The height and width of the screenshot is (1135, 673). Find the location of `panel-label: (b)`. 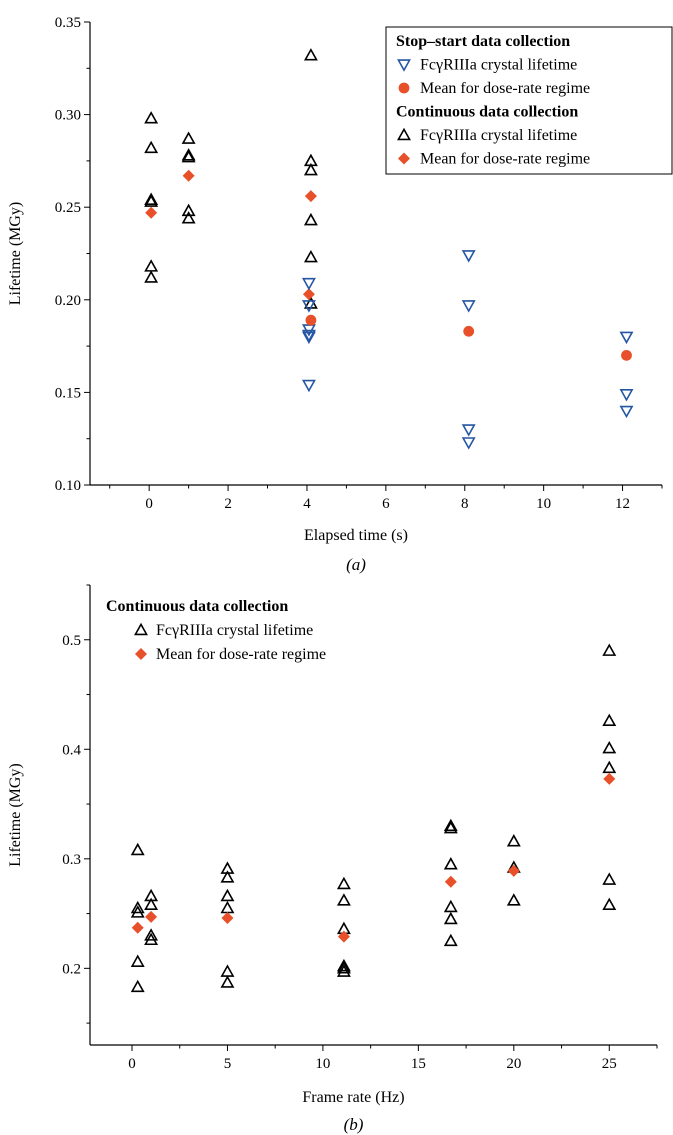

panel-label: (b) is located at coordinates (354, 1124).